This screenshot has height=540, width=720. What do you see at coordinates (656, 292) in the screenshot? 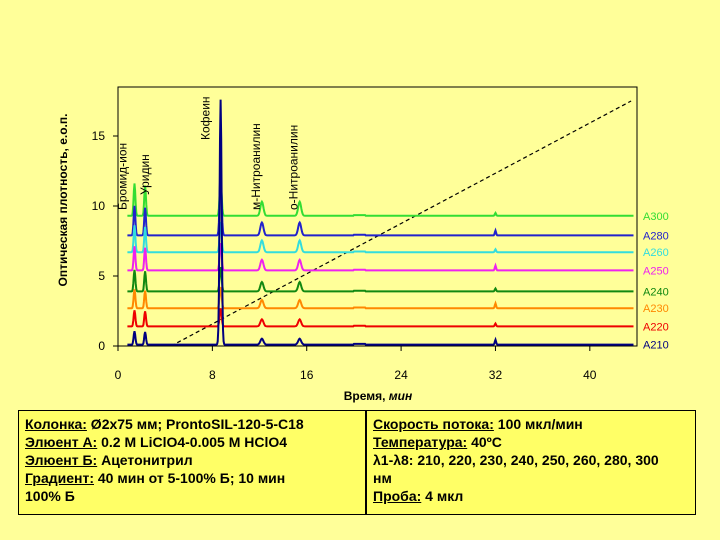
I see `series-label: A240` at bounding box center [656, 292].